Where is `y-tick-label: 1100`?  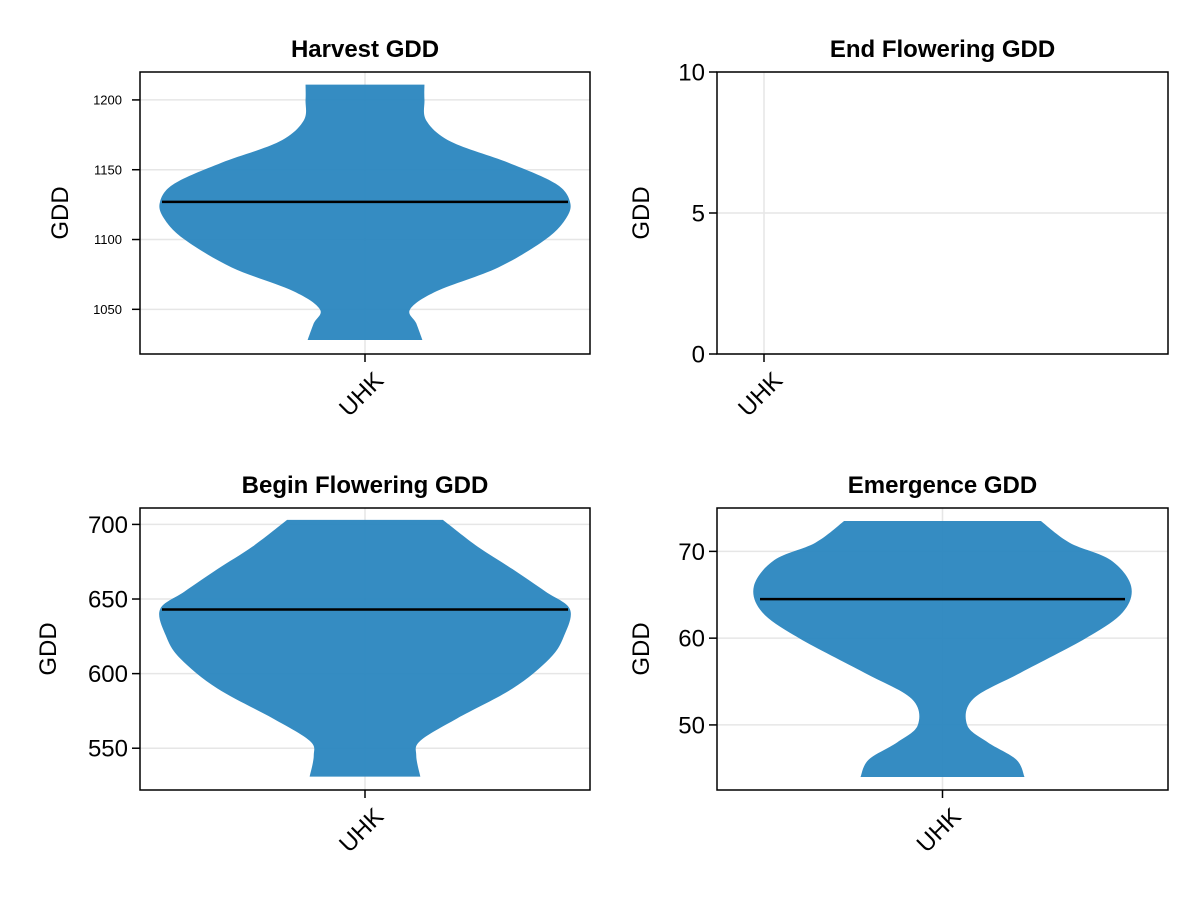 y-tick-label: 1100 is located at coordinates (108, 239).